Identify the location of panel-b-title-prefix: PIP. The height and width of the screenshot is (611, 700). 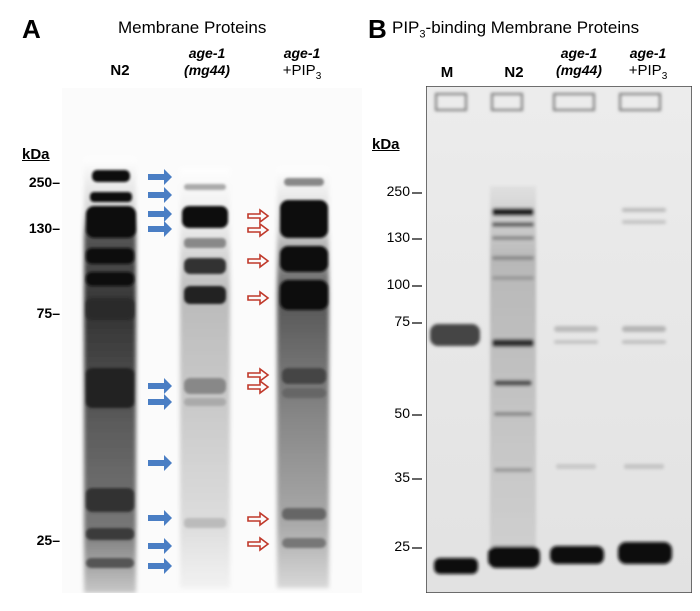
(406, 27).